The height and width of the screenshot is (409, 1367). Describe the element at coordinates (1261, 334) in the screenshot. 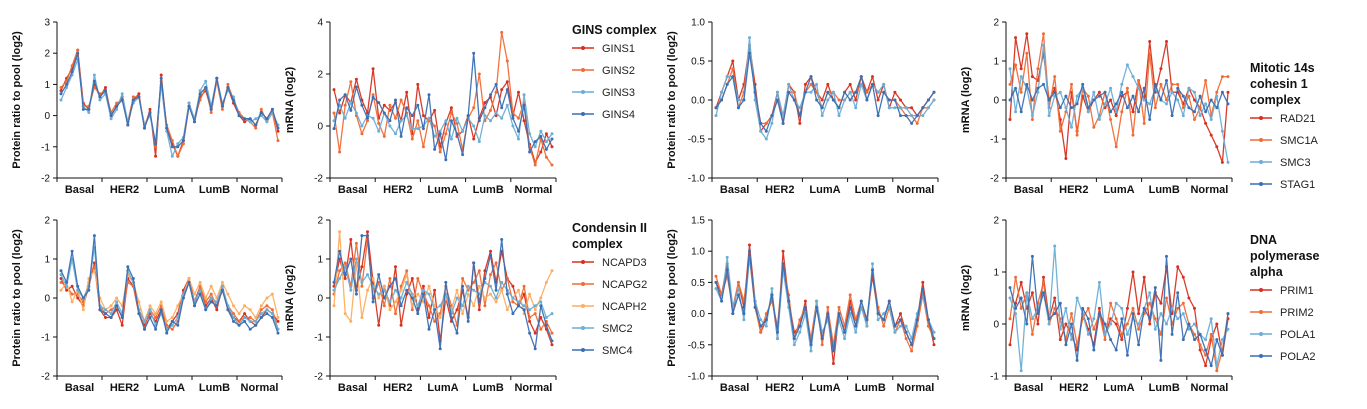

I see `legend-marker-pola1` at that location.